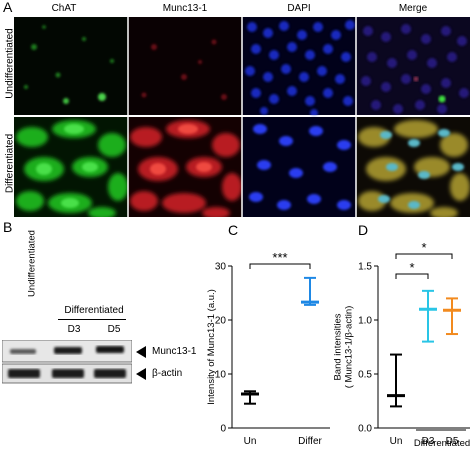 Image resolution: width=474 pixels, height=449 pixels. What do you see at coordinates (452, 441) in the screenshot?
I see `category-label: D5` at bounding box center [452, 441].